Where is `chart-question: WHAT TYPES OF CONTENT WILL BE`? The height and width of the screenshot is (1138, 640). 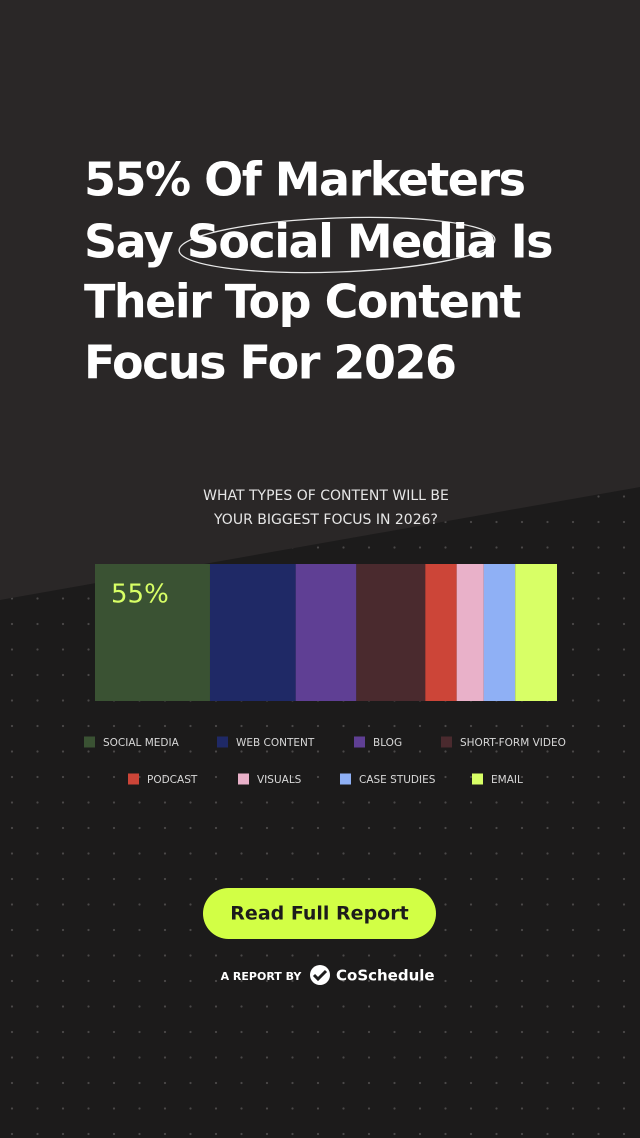 chart-question: WHAT TYPES OF CONTENT WILL BE is located at coordinates (326, 496).